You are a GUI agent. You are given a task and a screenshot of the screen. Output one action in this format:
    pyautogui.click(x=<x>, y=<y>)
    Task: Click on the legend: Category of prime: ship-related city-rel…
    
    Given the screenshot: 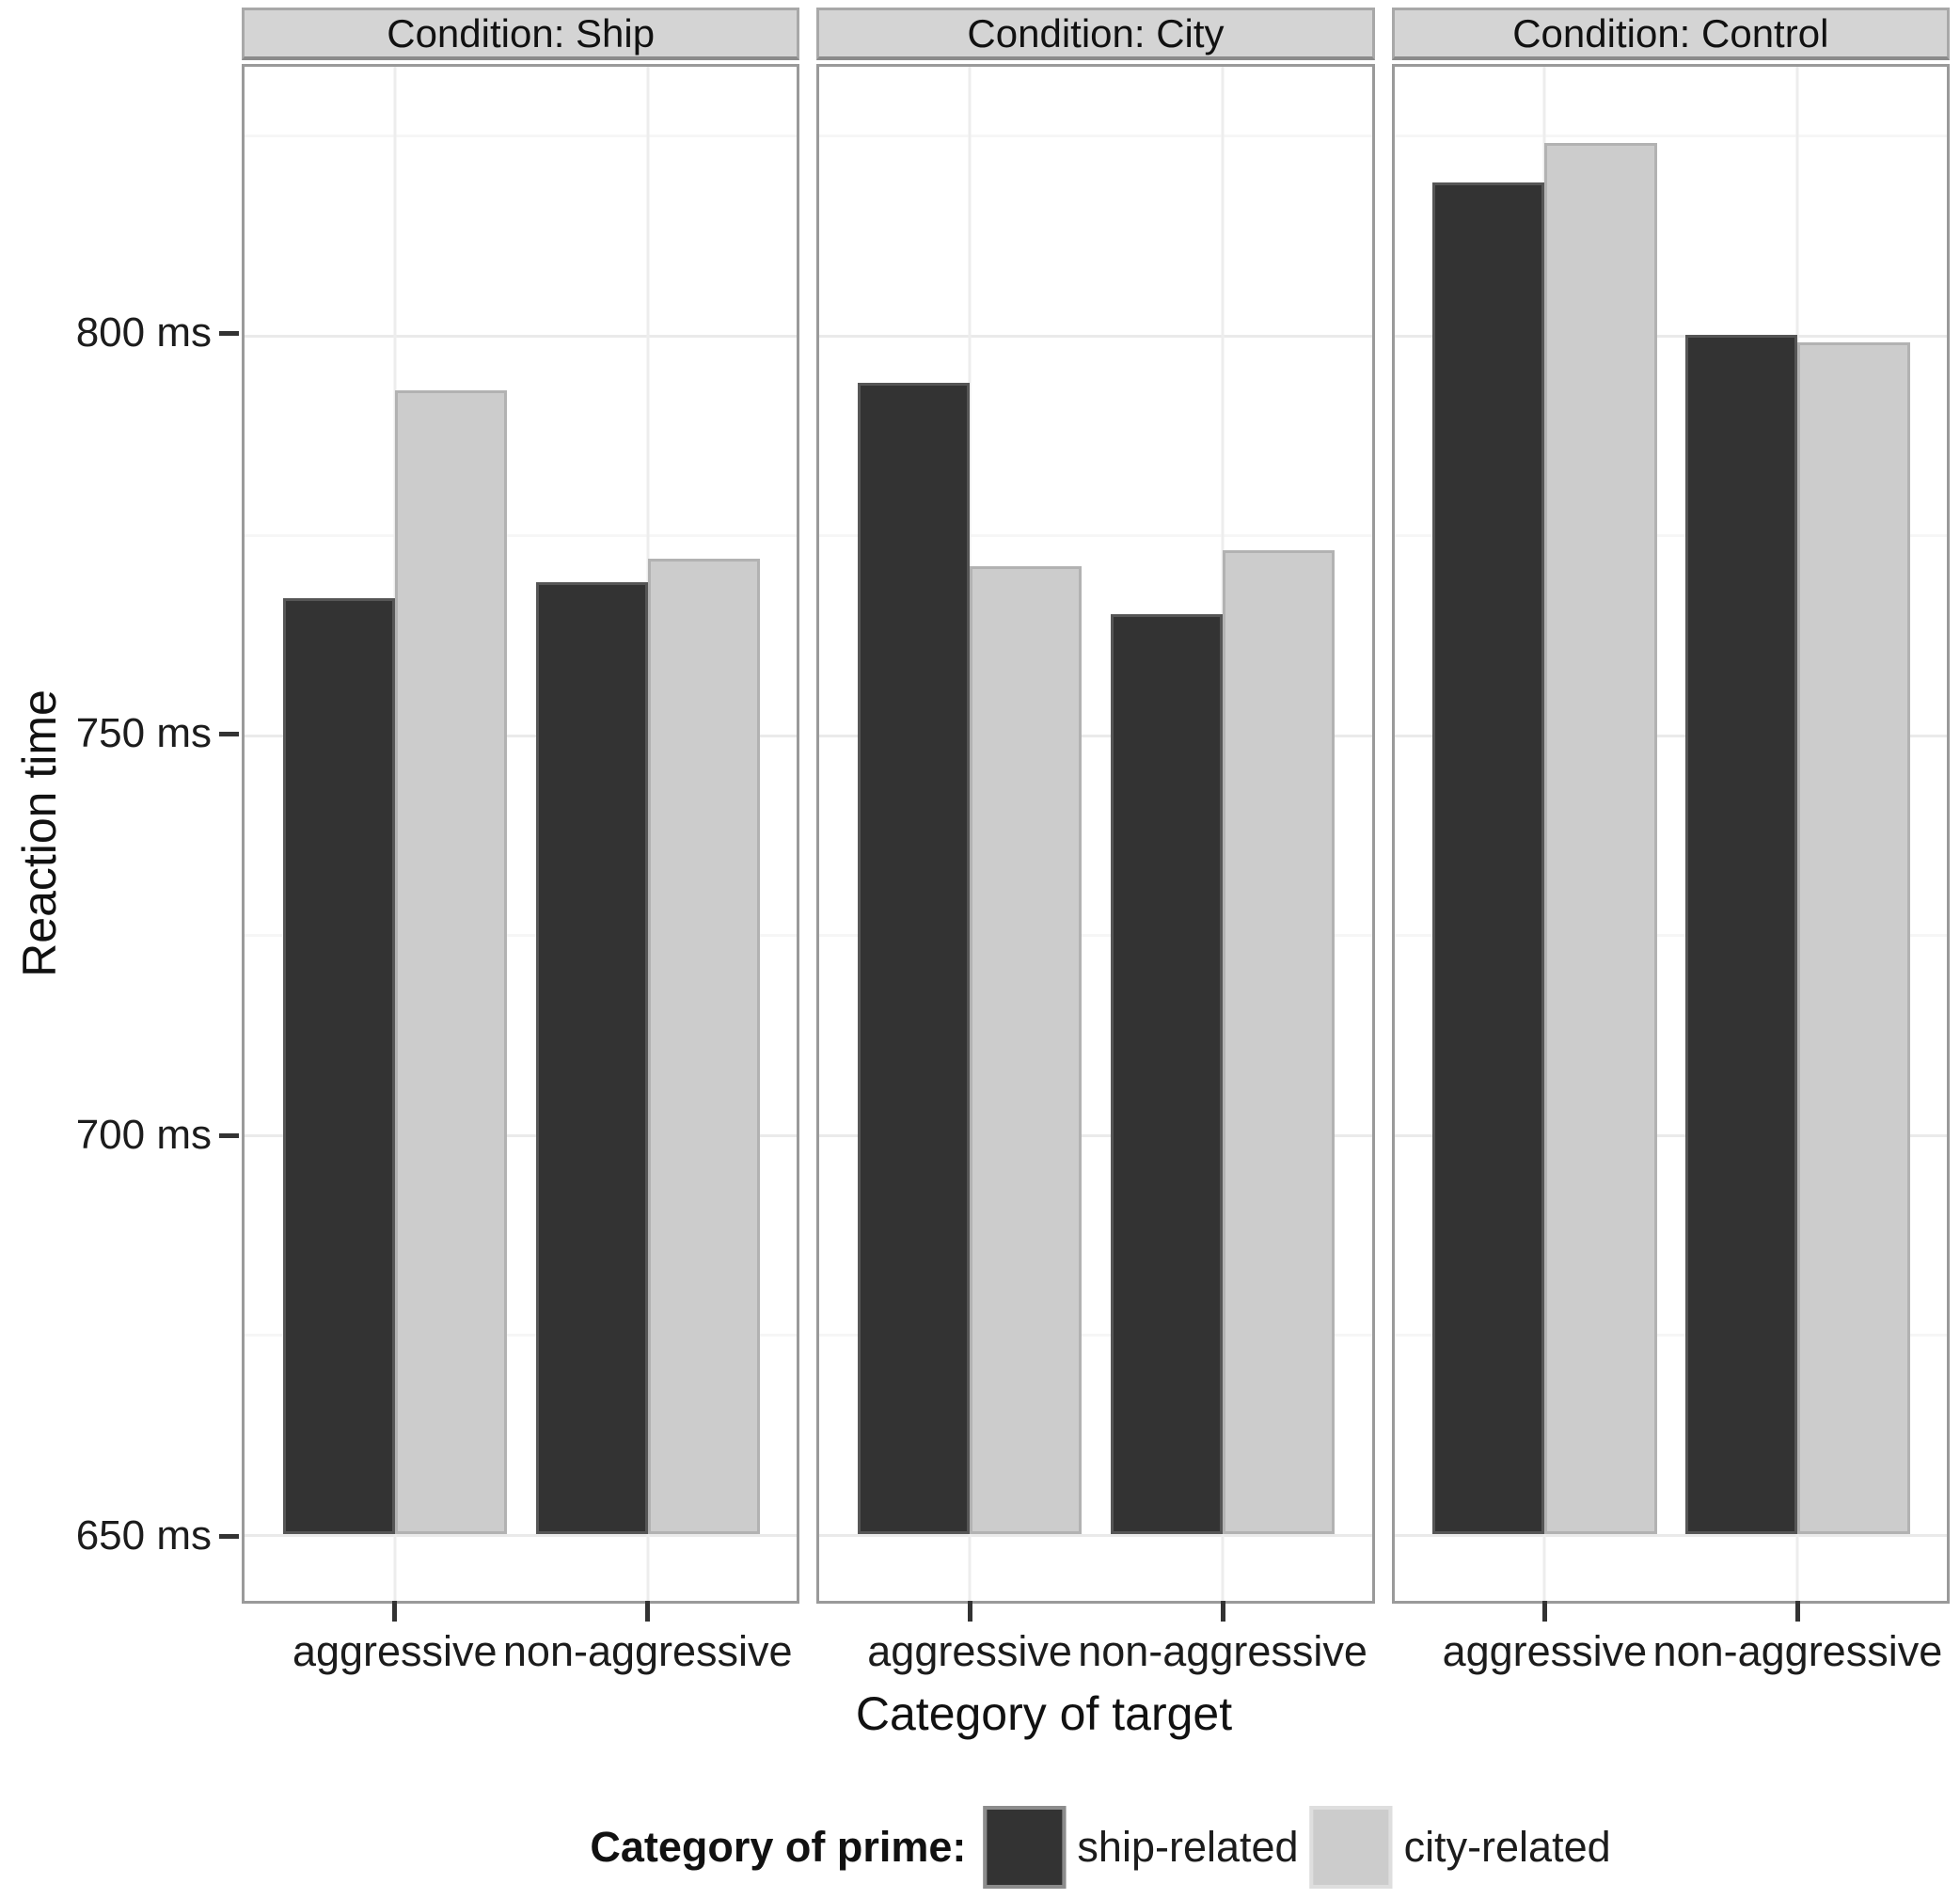 What is the action you would take?
    pyautogui.click(x=1101, y=1847)
    